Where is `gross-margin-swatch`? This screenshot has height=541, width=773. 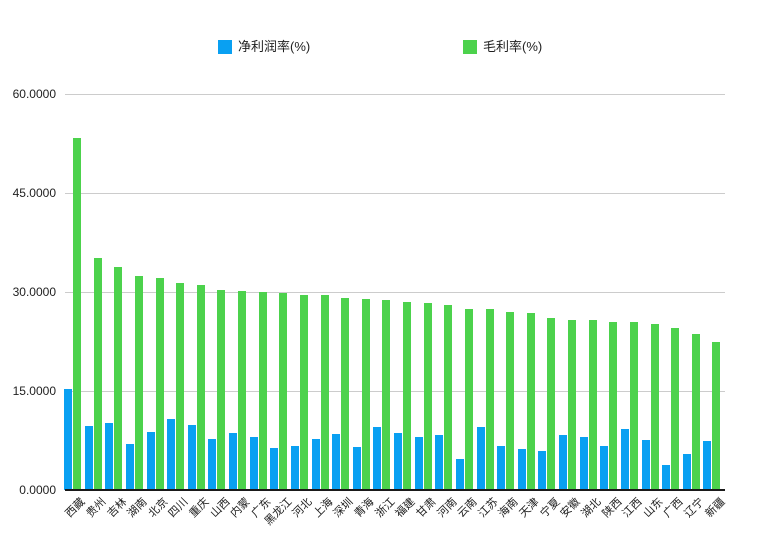
gross-margin-swatch is located at coordinates (470, 47).